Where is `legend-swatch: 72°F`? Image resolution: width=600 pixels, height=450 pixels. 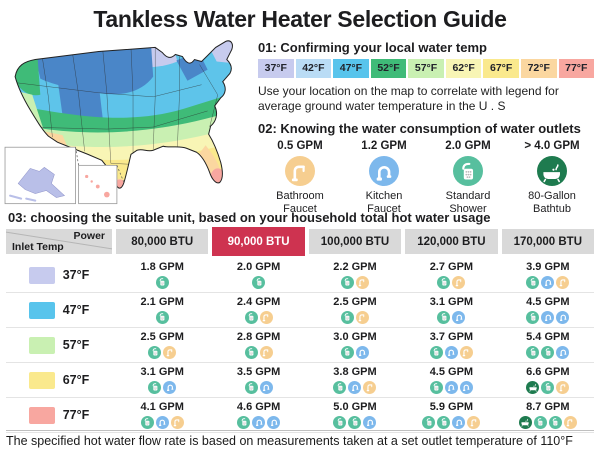
legend-swatch: 72°F is located at coordinates (538, 68).